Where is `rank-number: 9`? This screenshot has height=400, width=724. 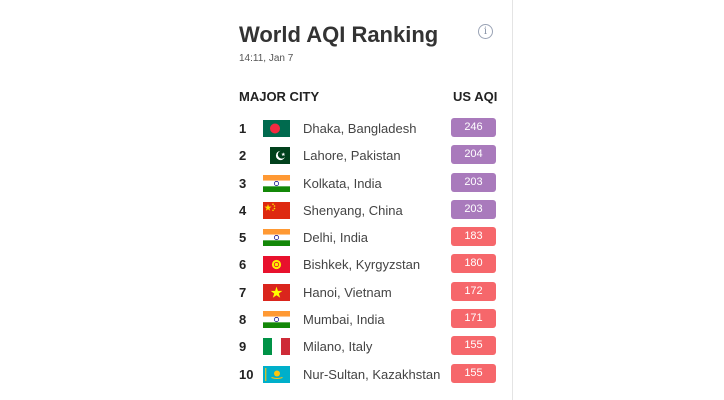 rank-number: 9 is located at coordinates (243, 347).